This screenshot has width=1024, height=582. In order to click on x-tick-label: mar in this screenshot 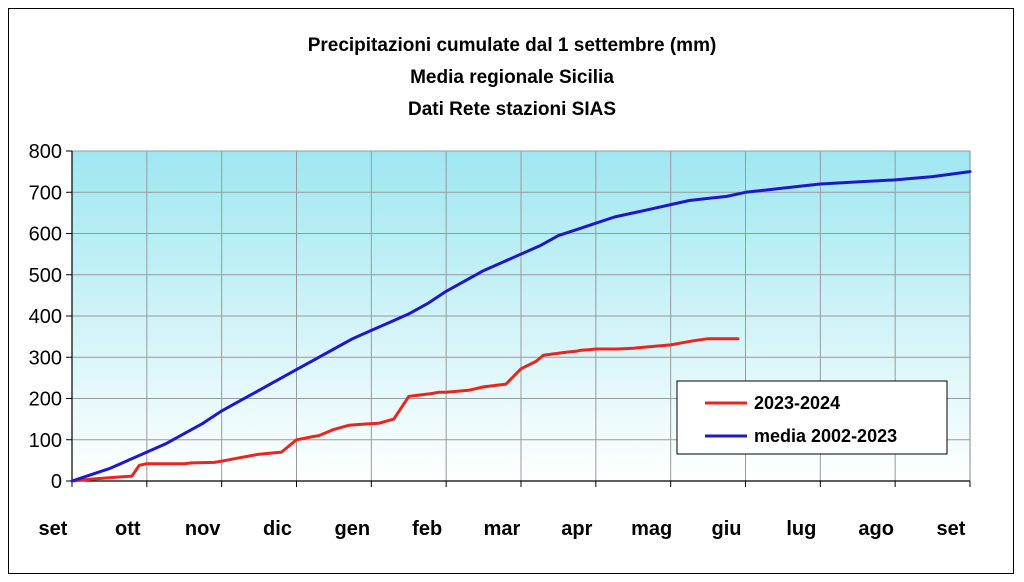, I will do `click(502, 529)`.